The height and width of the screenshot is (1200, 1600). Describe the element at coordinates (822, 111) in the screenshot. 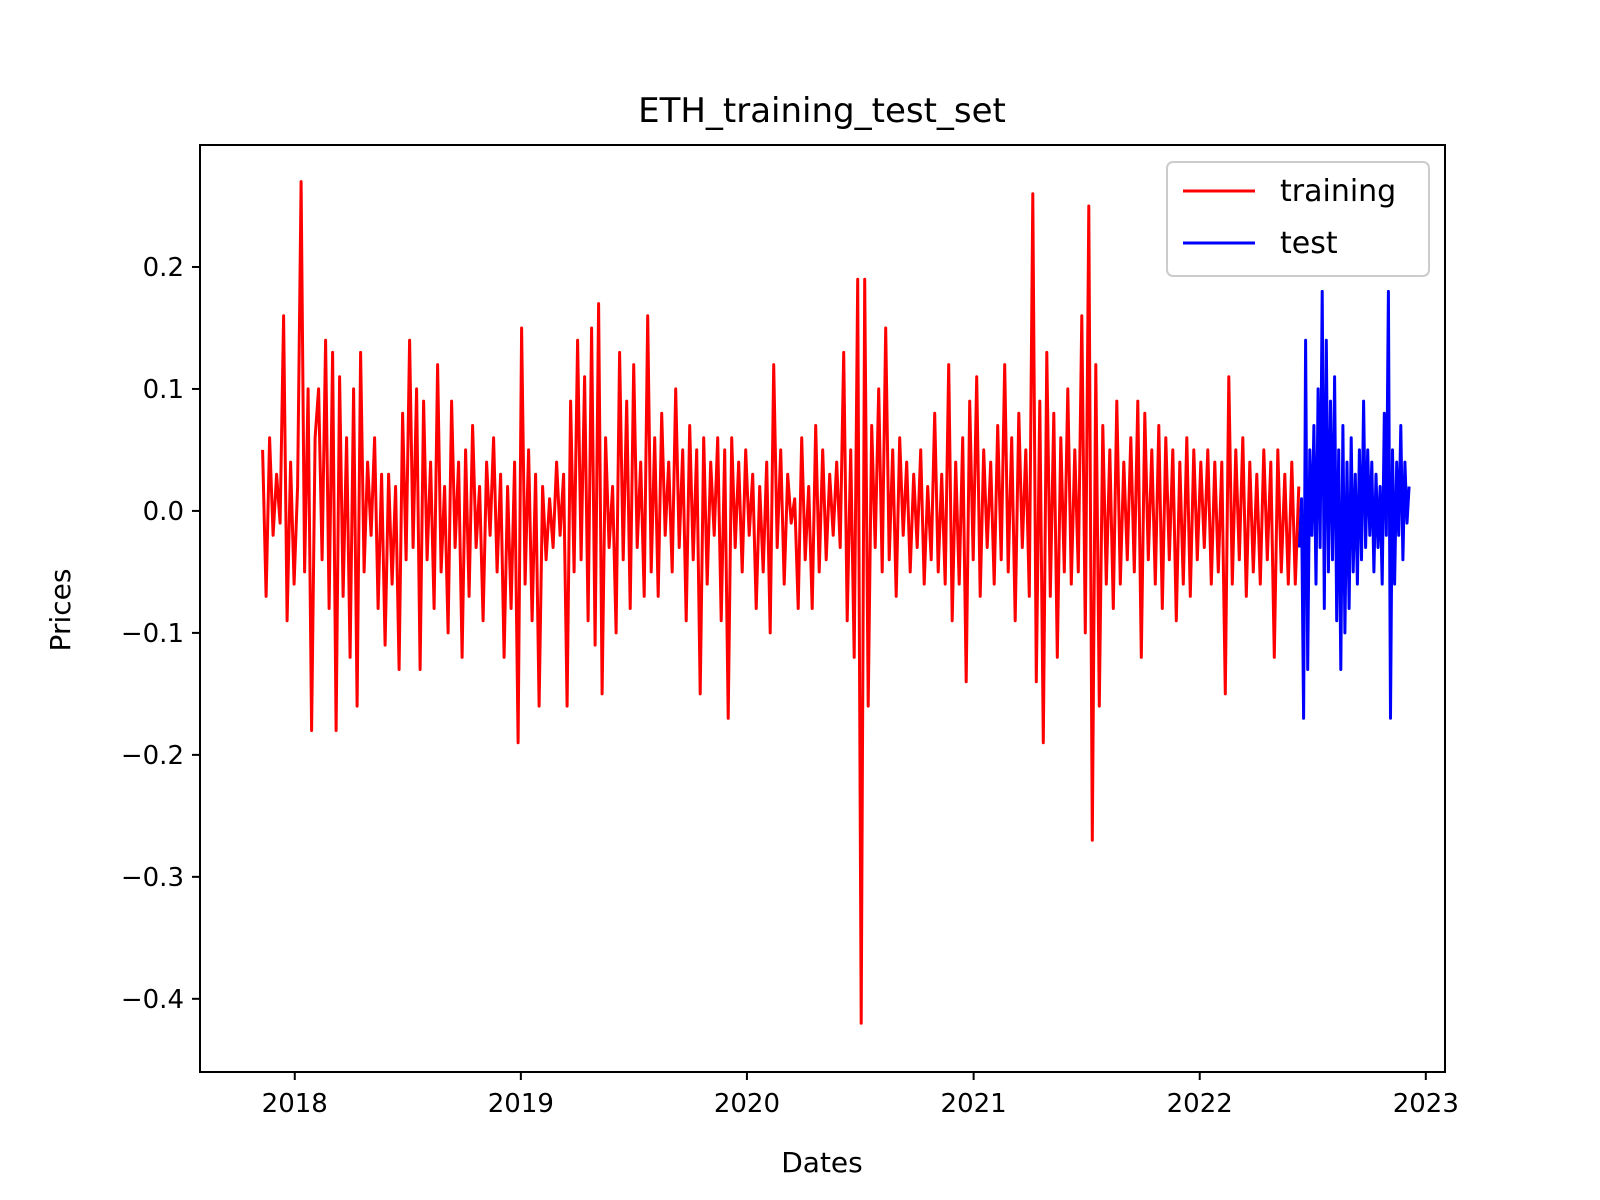

I see `chart-title: ETH_training_test_set` at that location.